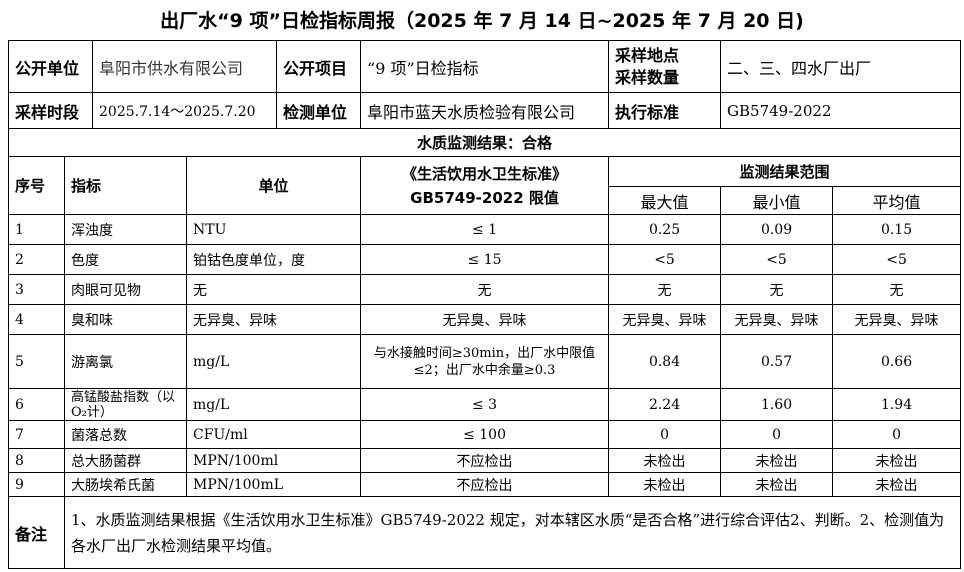 The image size is (964, 572). Describe the element at coordinates (777, 289) in the screenshot. I see `cell-min: 无` at that location.